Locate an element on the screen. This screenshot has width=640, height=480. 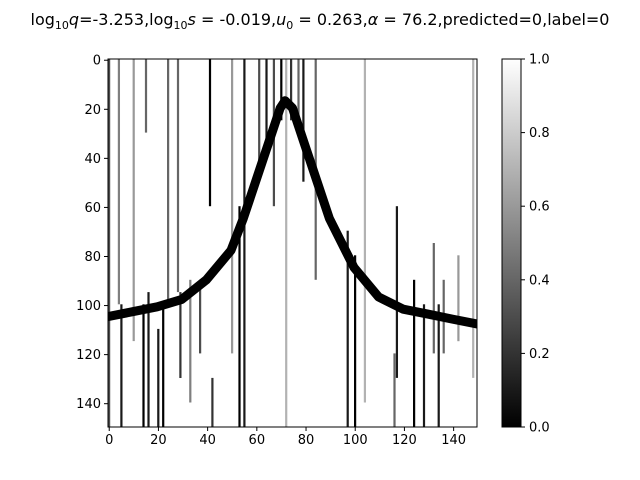
x-tick-label: 60 is located at coordinates (257, 440).